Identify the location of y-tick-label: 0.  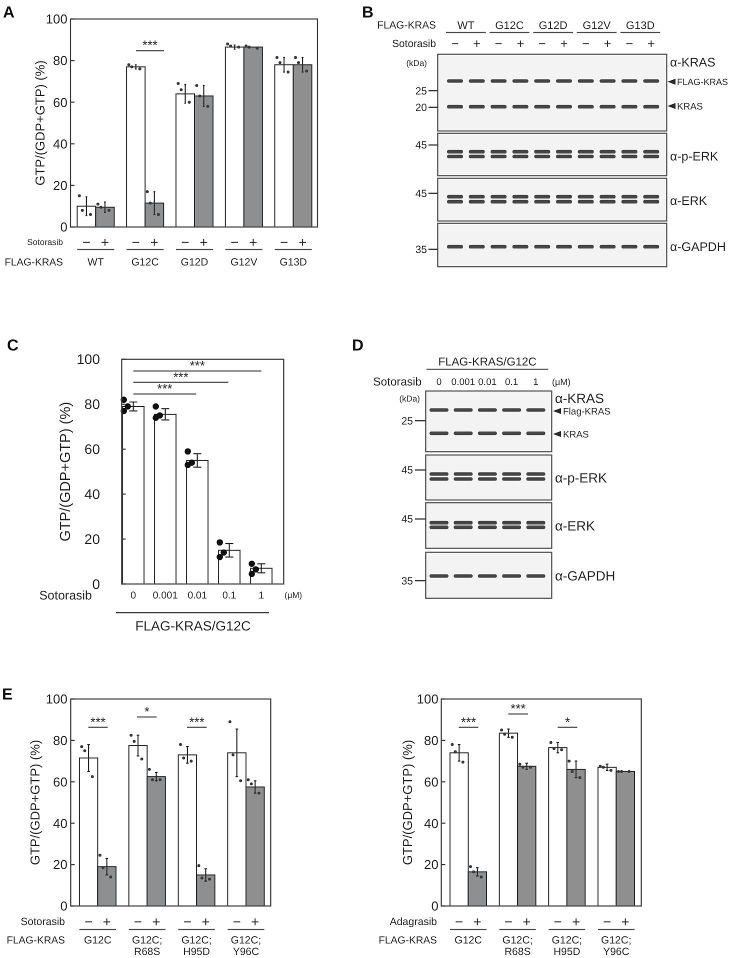
(64, 227).